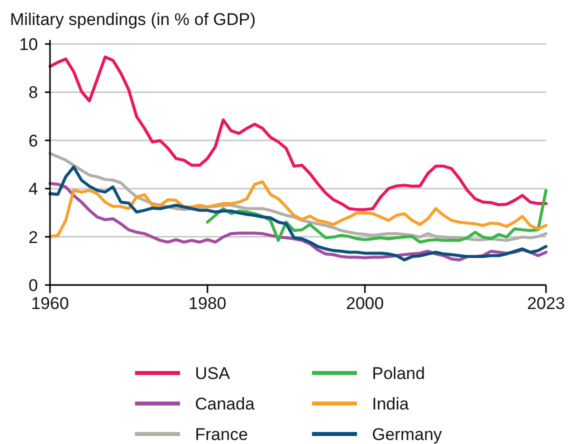  What do you see at coordinates (407, 434) in the screenshot?
I see `legend-label: Germany` at bounding box center [407, 434].